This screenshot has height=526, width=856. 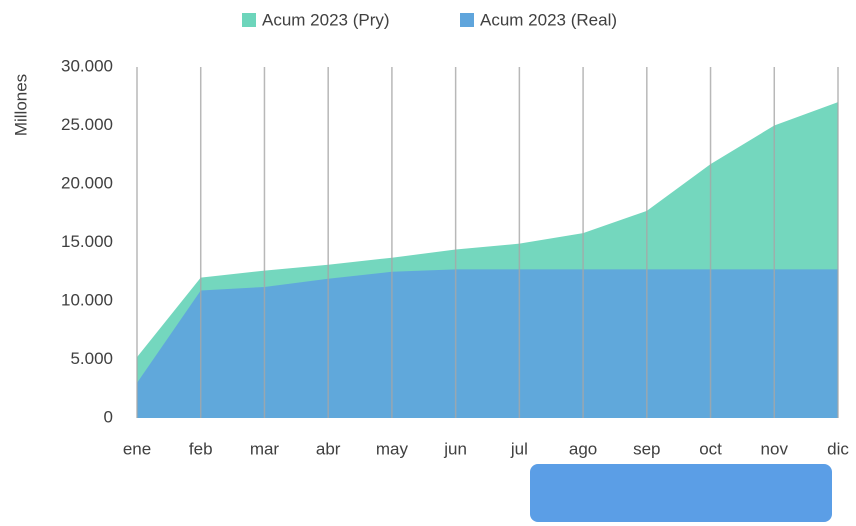 What do you see at coordinates (646, 448) in the screenshot?
I see `x-tick-label: sep` at bounding box center [646, 448].